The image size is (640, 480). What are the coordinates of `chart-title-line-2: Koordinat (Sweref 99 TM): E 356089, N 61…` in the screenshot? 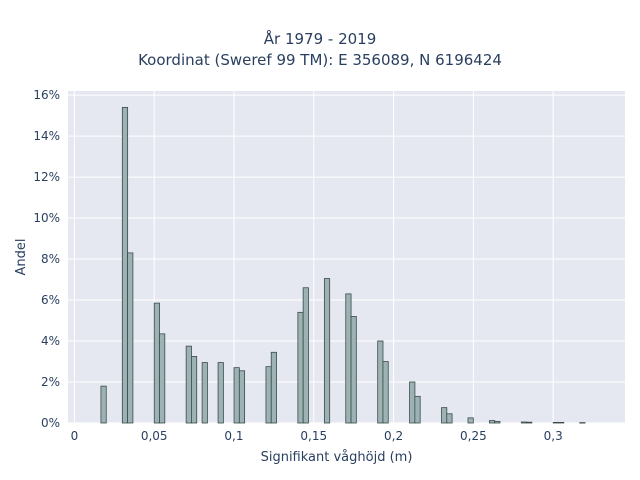 It's located at (320, 60).